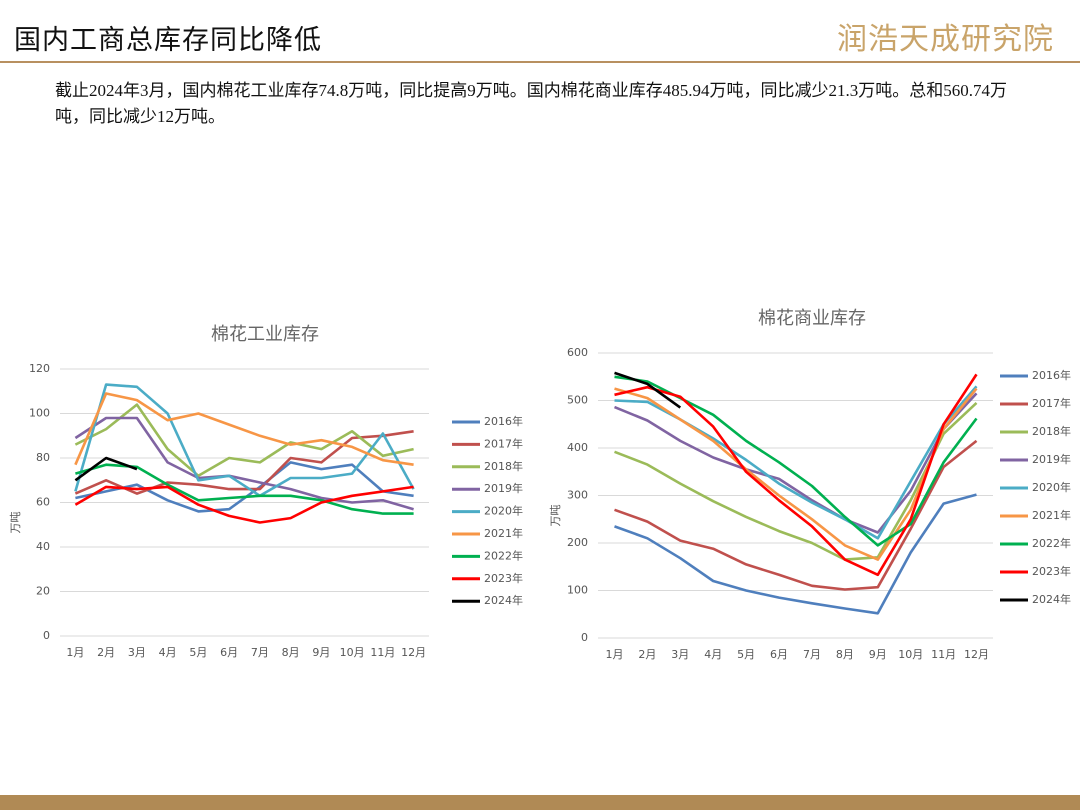 This screenshot has width=1080, height=810. Describe the element at coordinates (43, 591) in the screenshot. I see `y-tick-label: 20` at that location.